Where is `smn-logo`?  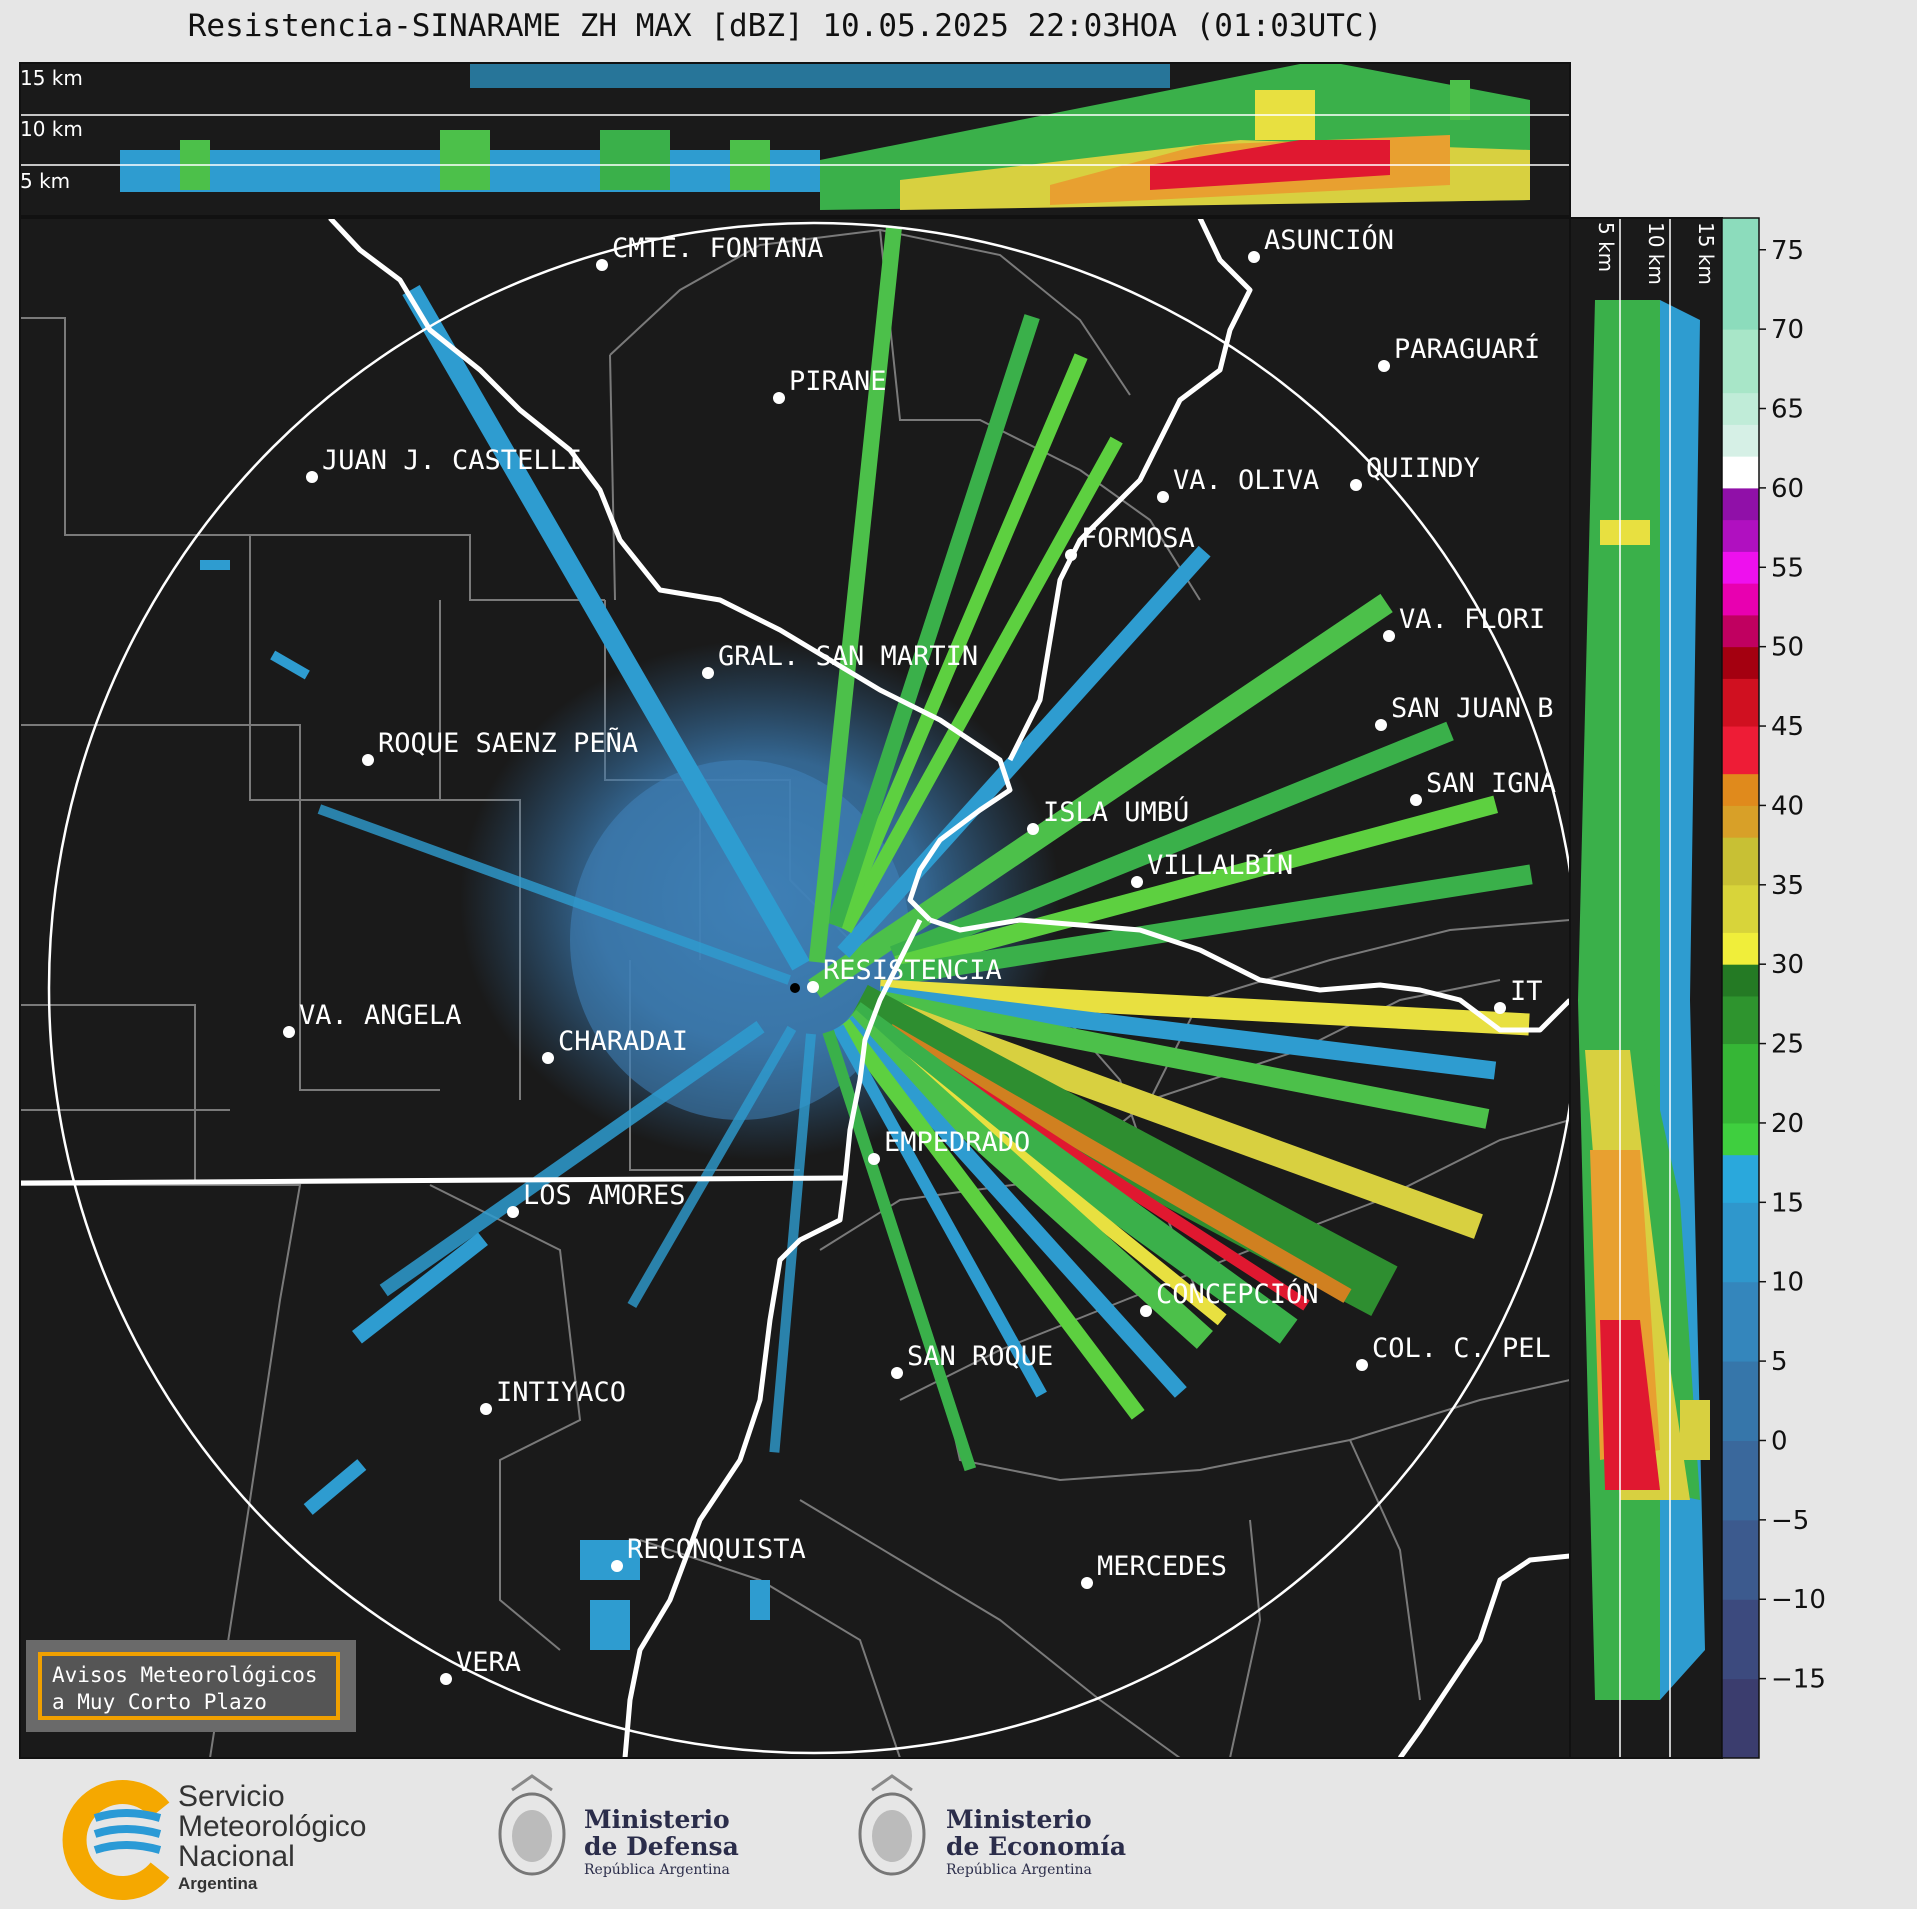
smn-logo is located at coordinates (116, 1840).